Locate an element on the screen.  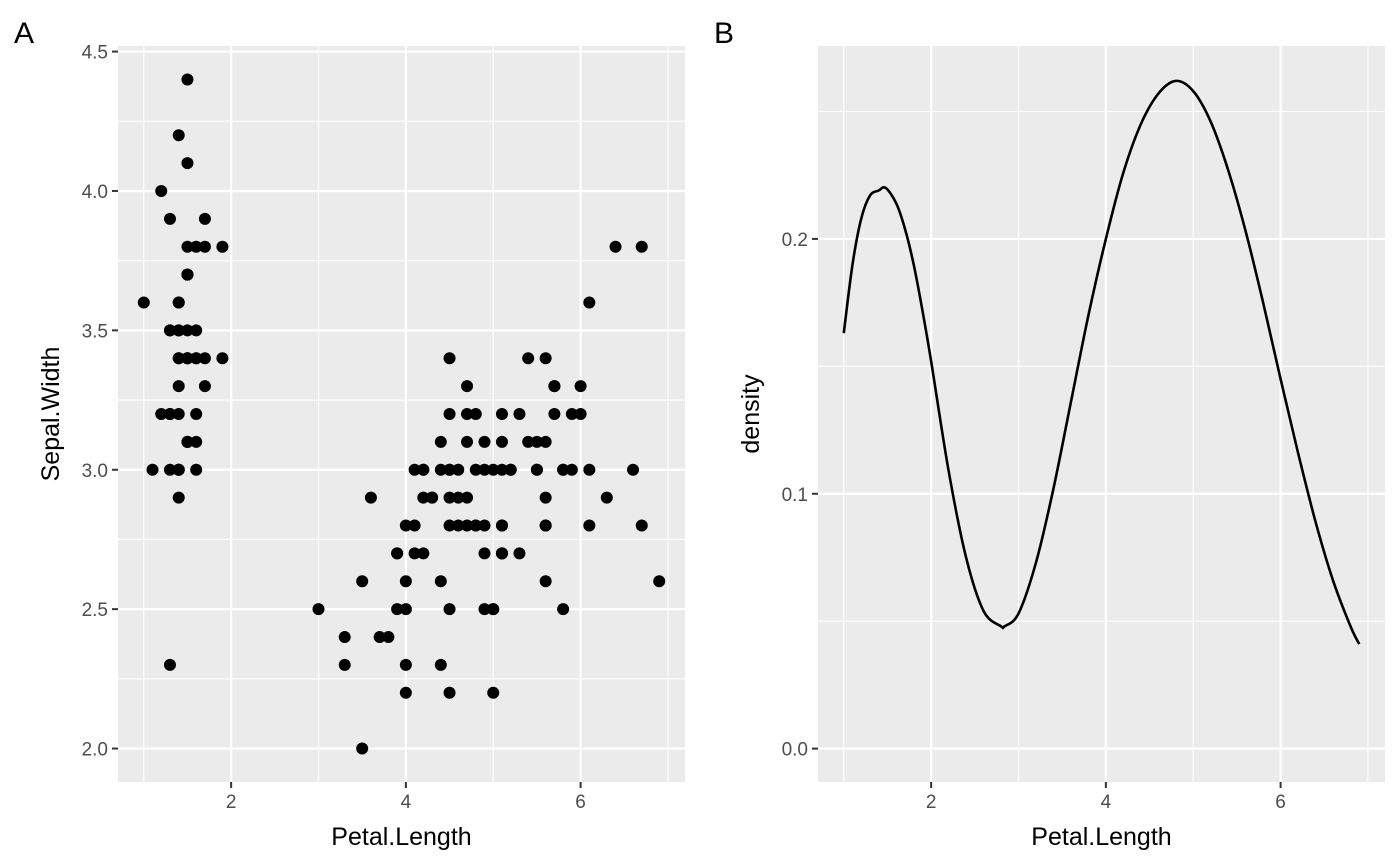
y-tick-label: 0.2 is located at coordinates (795, 240).